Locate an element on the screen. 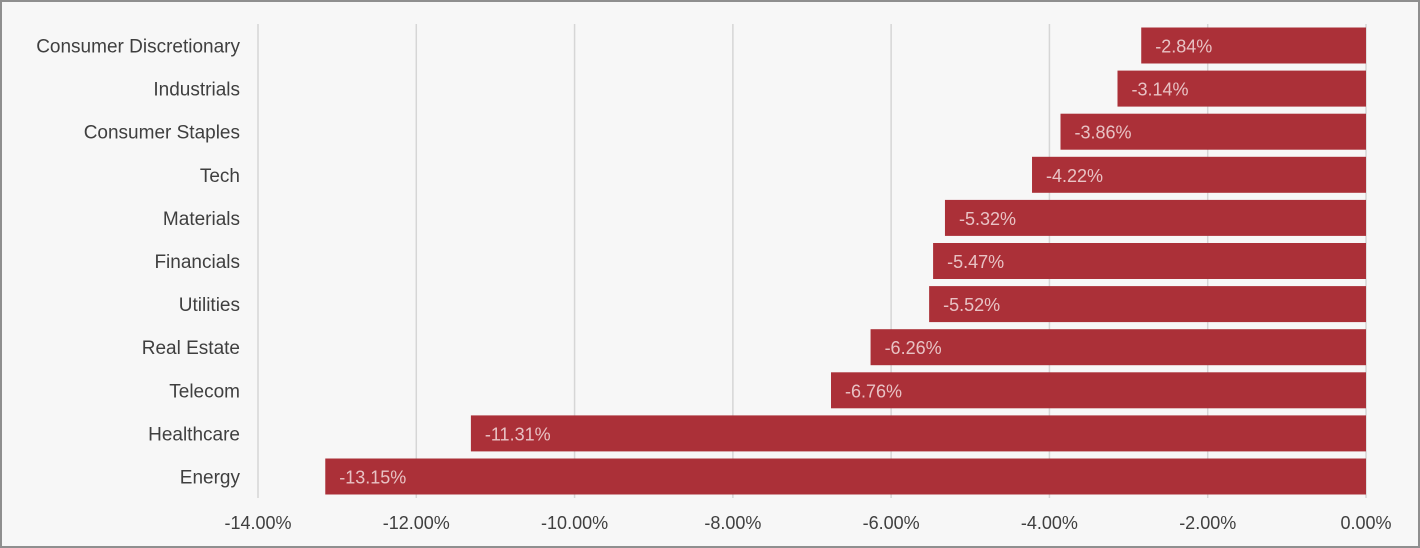 This screenshot has width=1420, height=548. x-tick-label-3: -8.00% is located at coordinates (732, 523).